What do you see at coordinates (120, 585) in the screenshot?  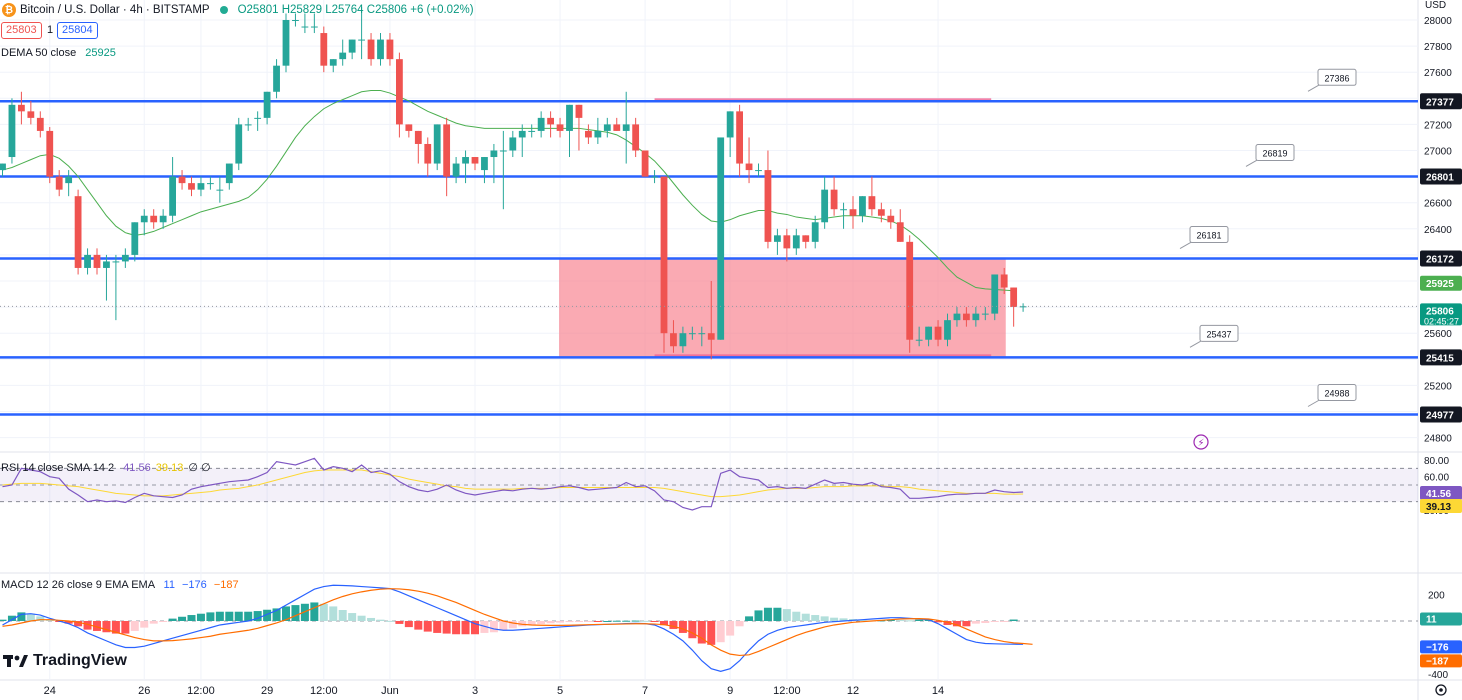 I see `macd-legend: MACD 12 26 close 9 EMA EMA 11 −176 −187` at bounding box center [120, 585].